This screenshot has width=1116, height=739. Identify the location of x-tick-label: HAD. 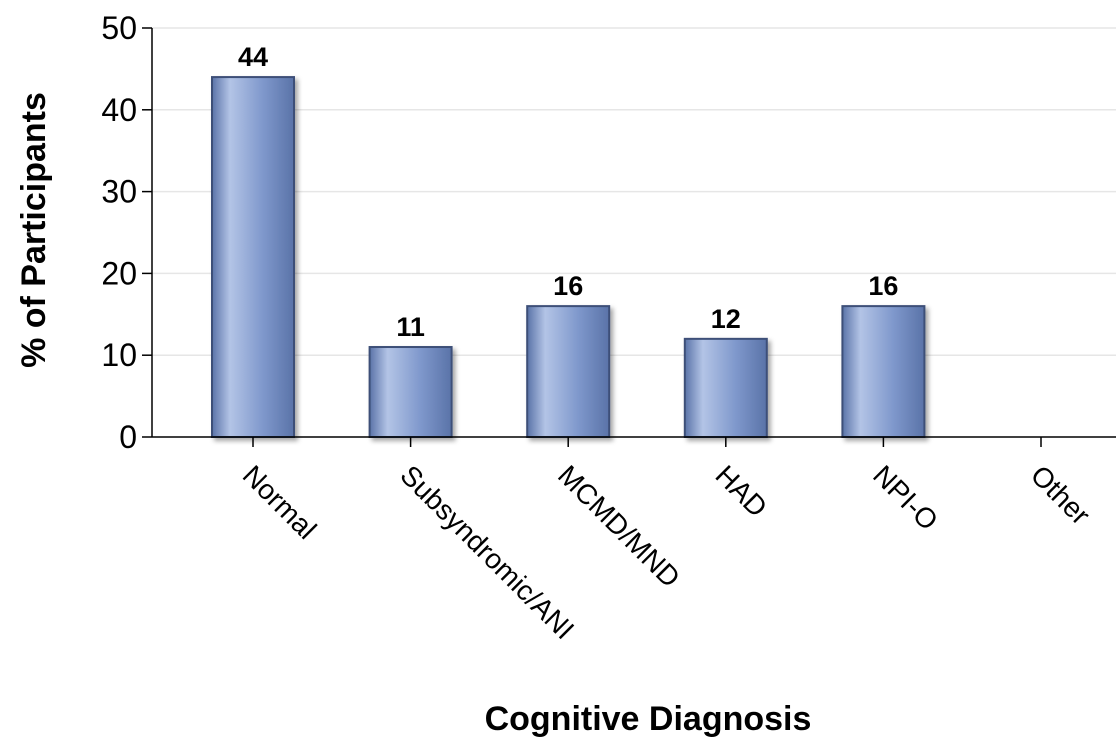
(742, 491).